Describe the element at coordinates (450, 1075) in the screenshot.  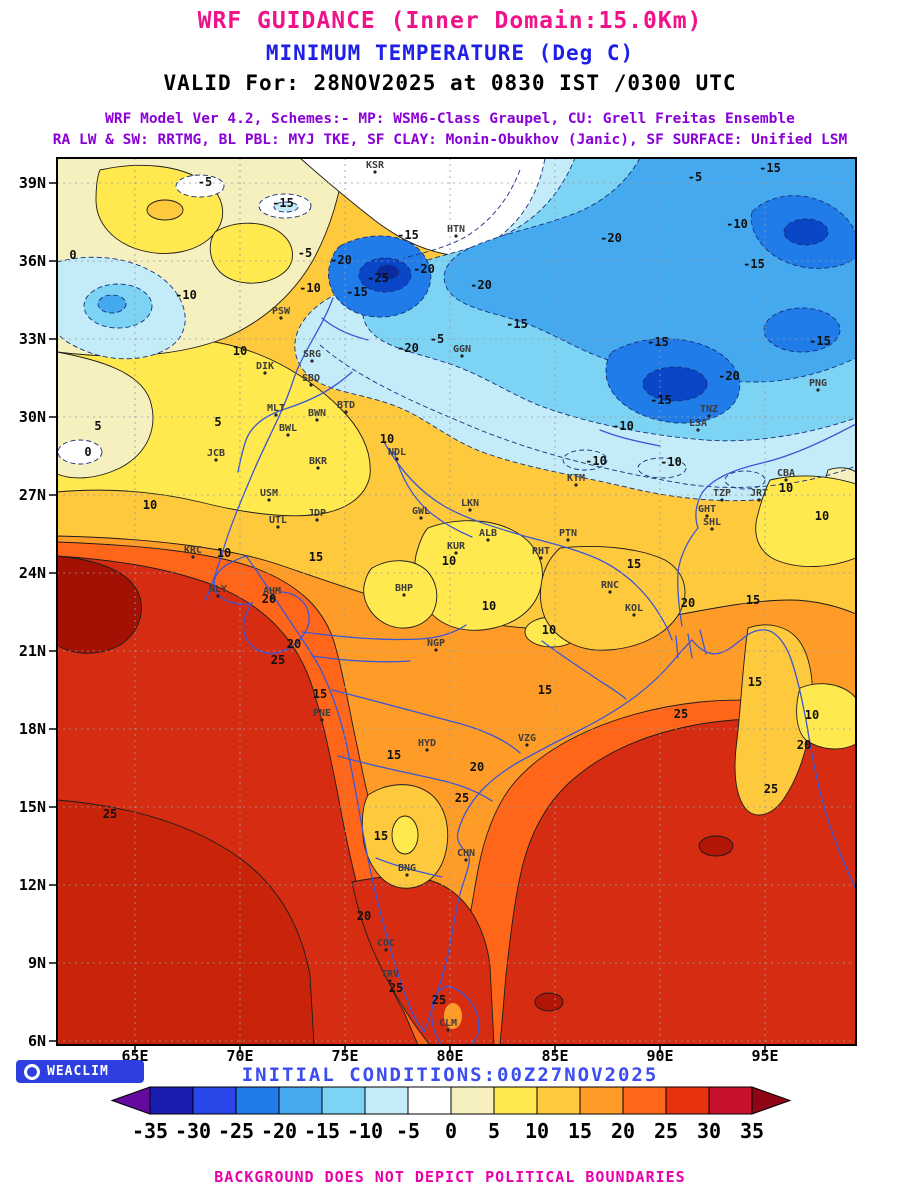
I see `initial-conditions-text: INITIAL CONDITIONS:00Z27NOV2025` at that location.